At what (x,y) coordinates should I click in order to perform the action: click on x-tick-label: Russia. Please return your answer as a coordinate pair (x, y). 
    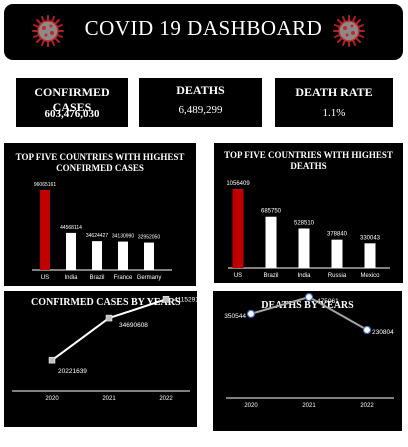
    Looking at the image, I should click on (337, 276).